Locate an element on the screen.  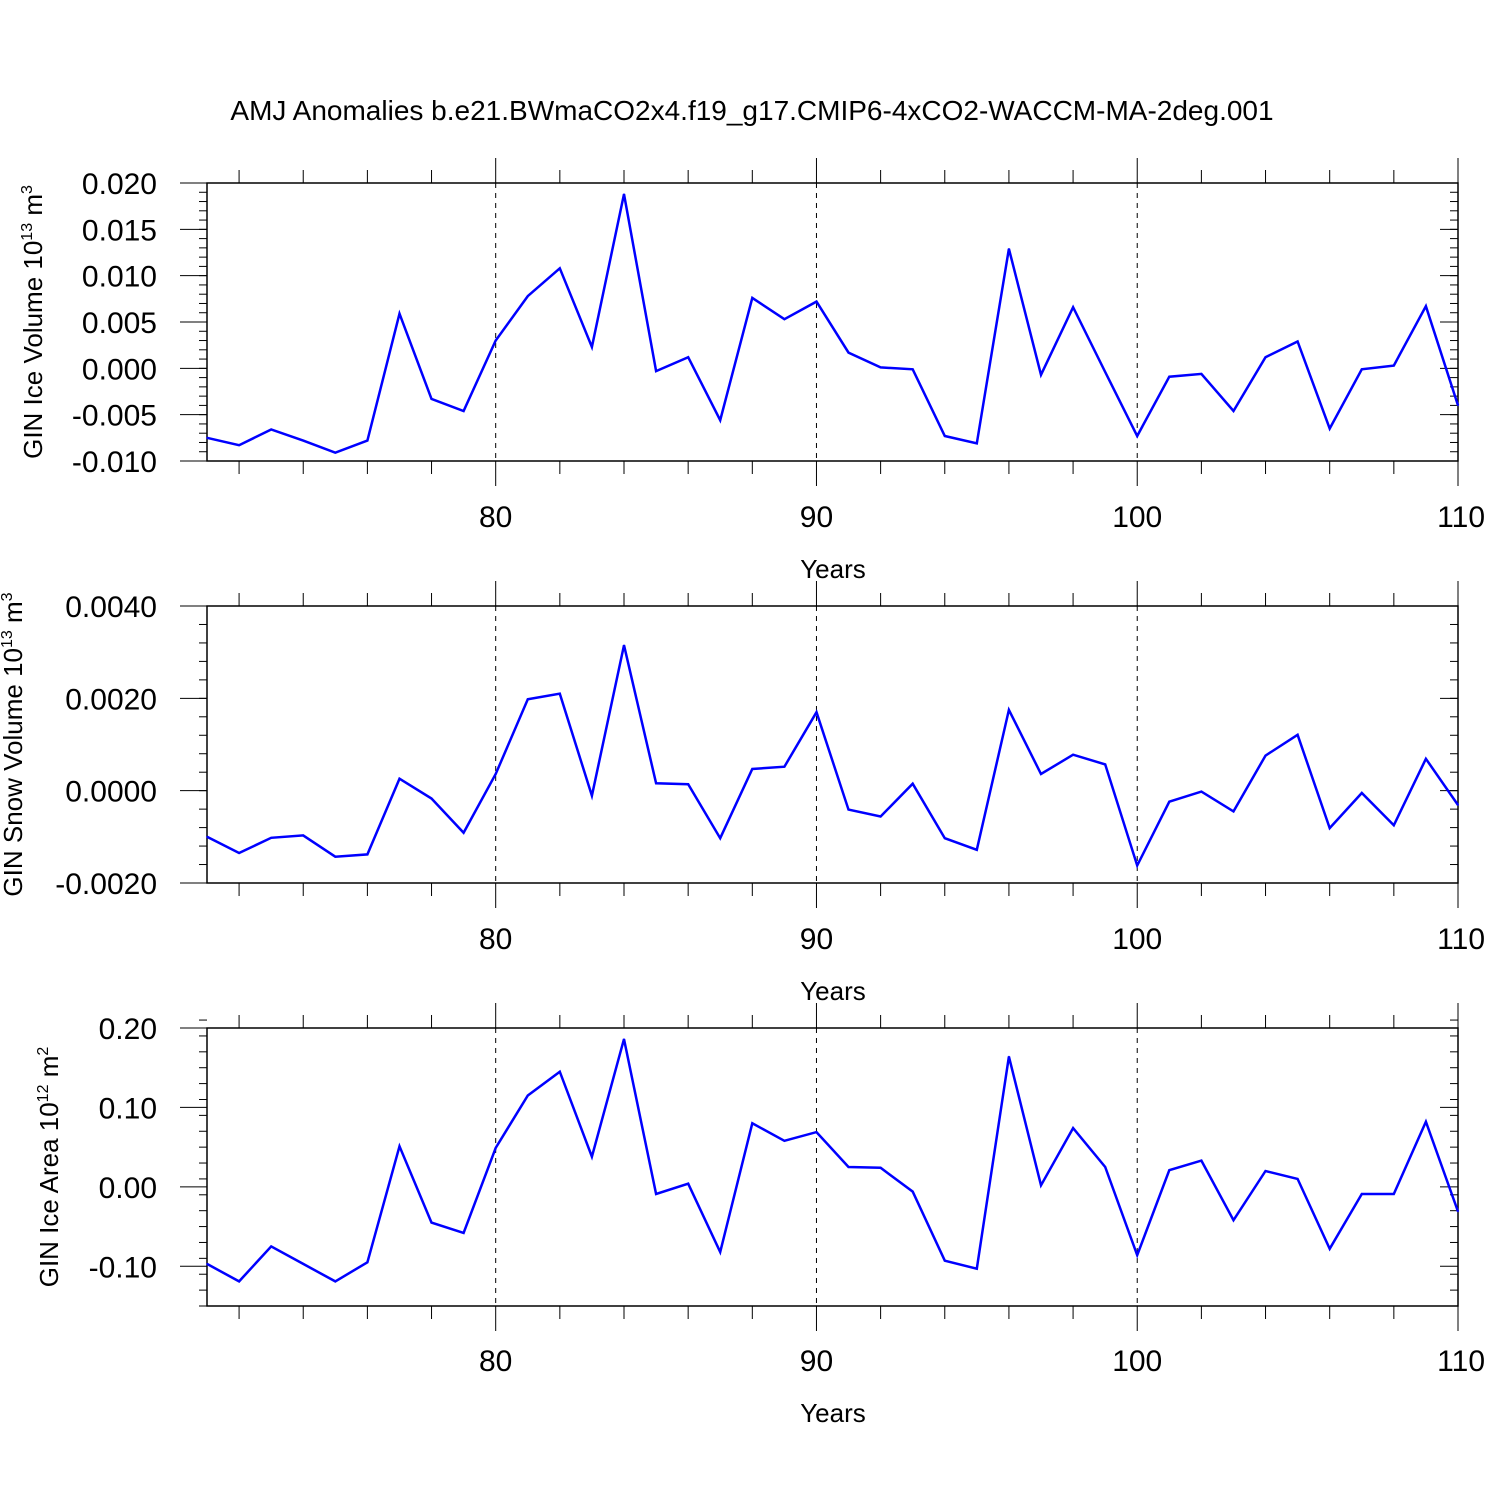
y-tick-label: -0.005 is located at coordinates (114, 416).